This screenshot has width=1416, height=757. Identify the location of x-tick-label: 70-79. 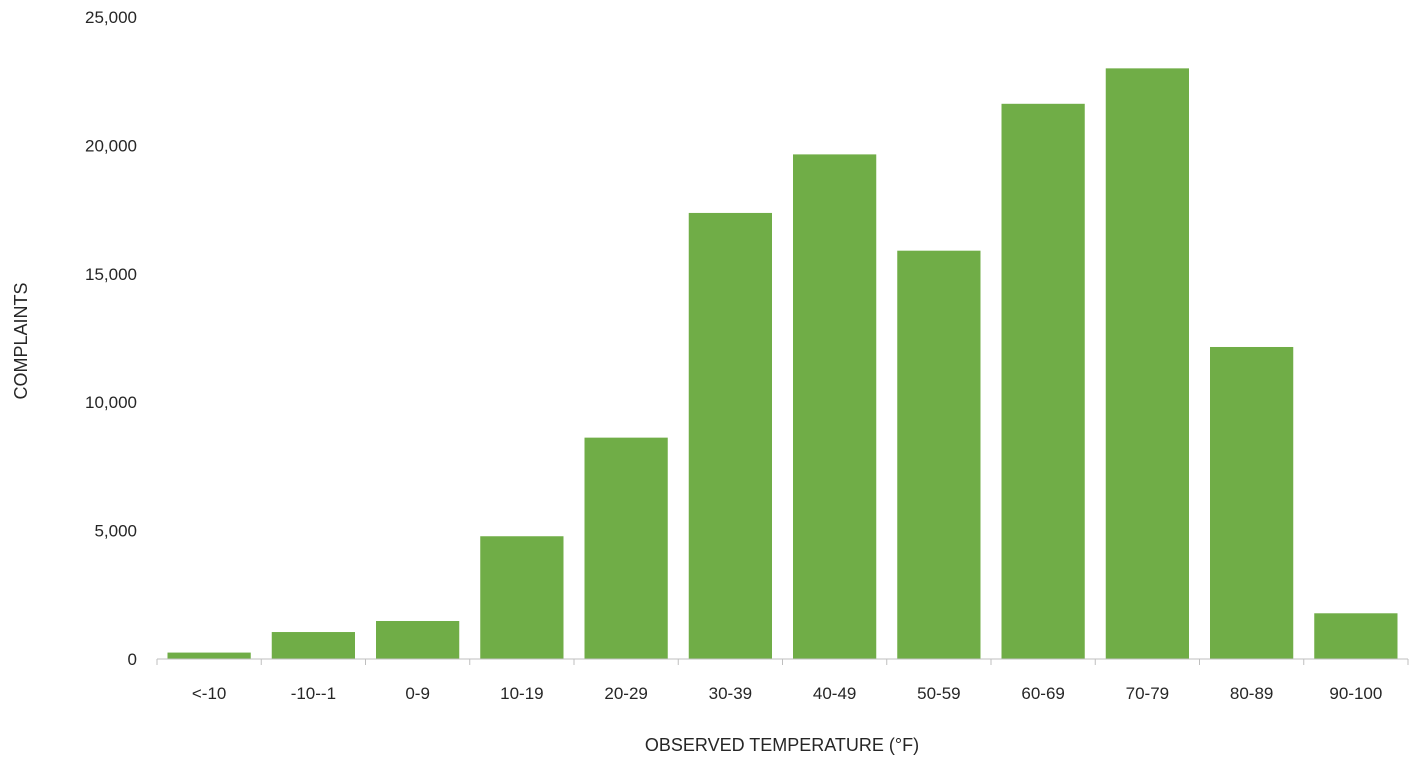
(1147, 693).